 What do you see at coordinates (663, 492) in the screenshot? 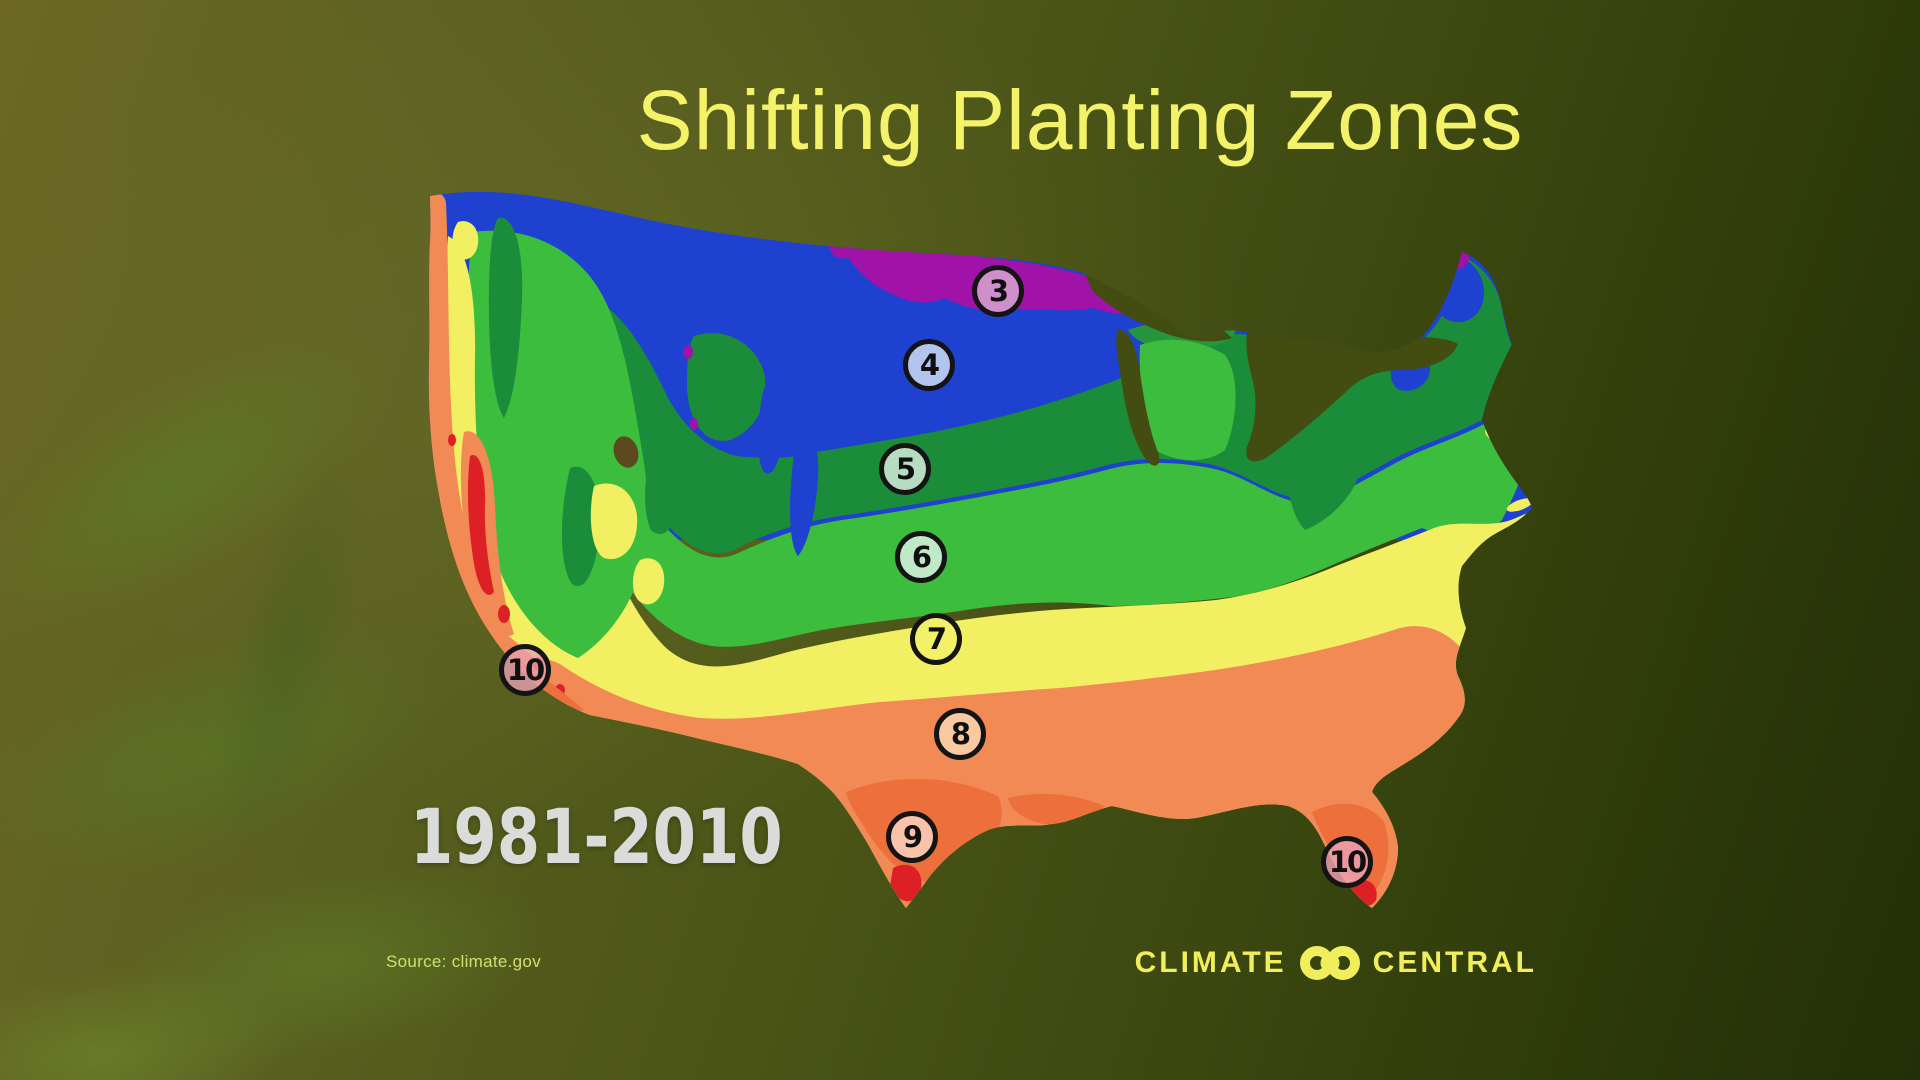
I see `wasatch` at bounding box center [663, 492].